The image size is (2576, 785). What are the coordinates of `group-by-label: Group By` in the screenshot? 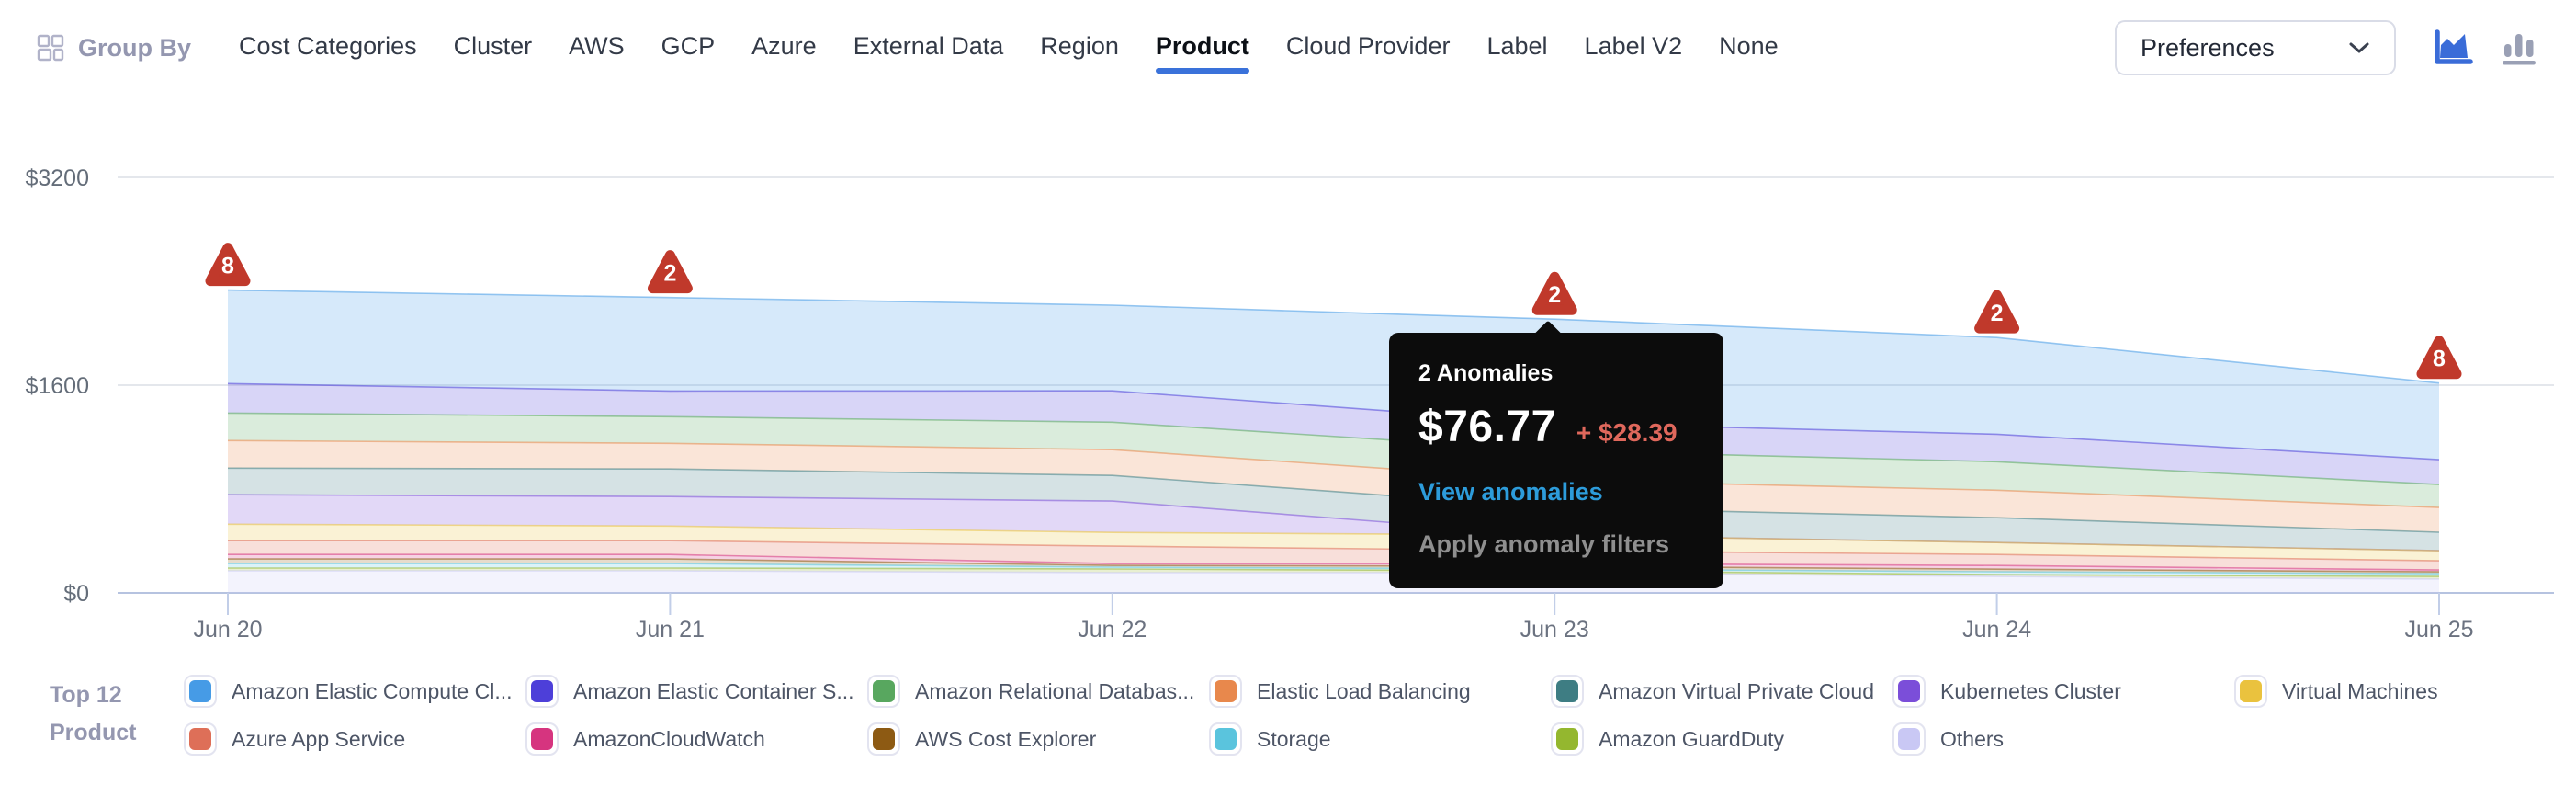 It's located at (135, 47).